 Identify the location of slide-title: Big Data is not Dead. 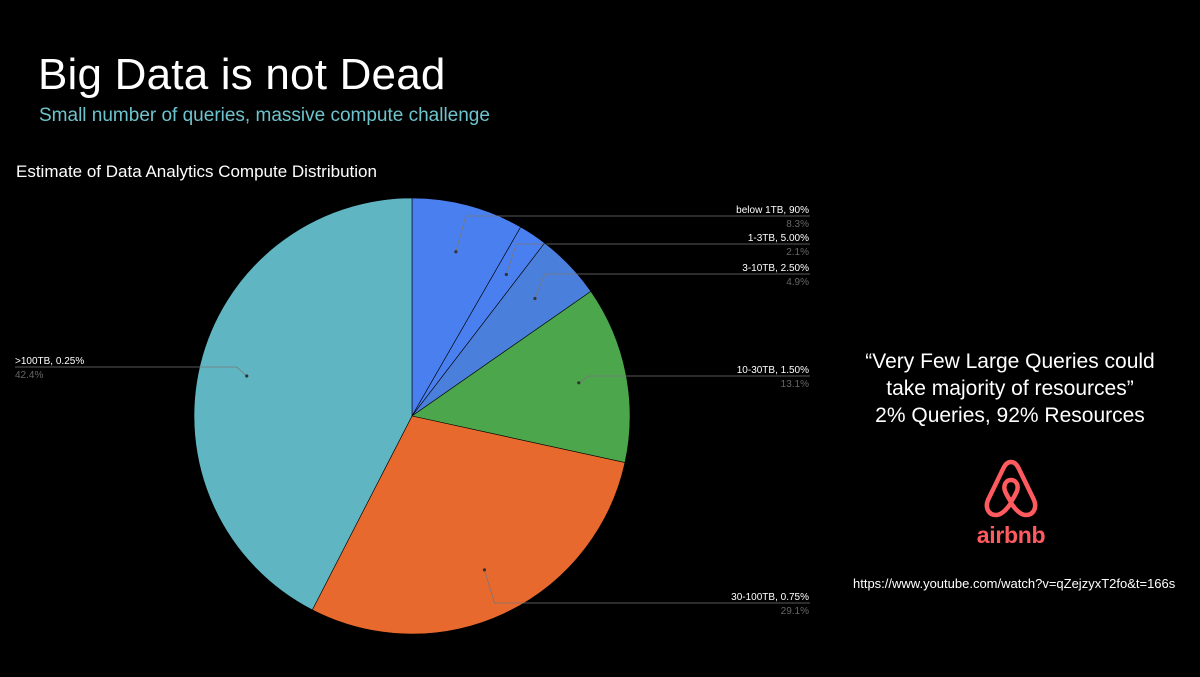
(242, 74).